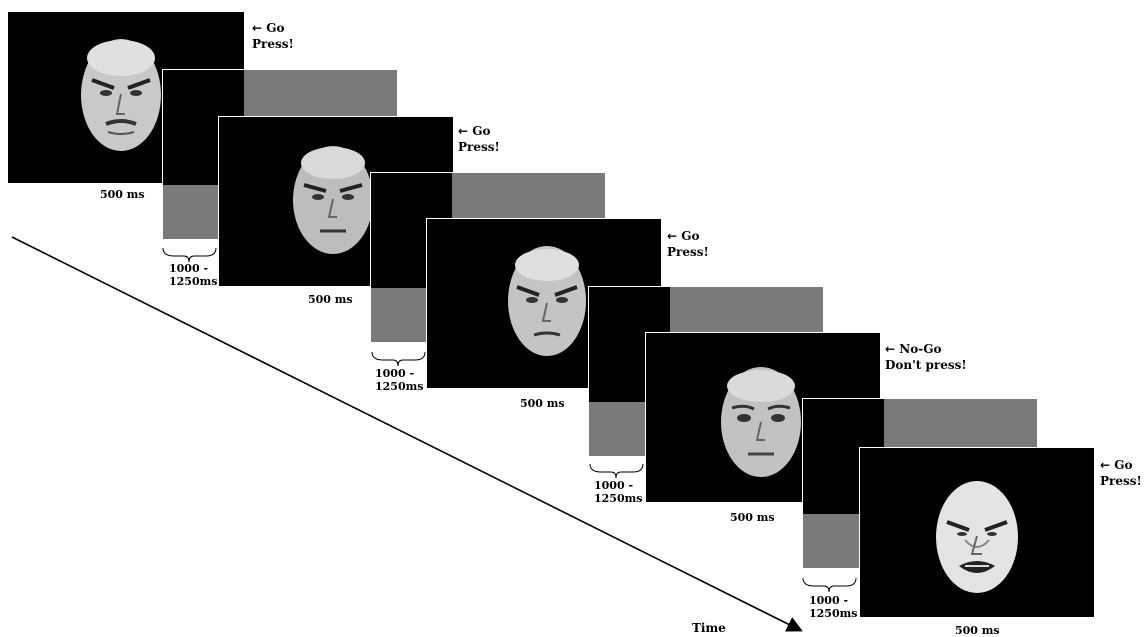  What do you see at coordinates (977, 537) in the screenshot?
I see `face-angry-female-snarl` at bounding box center [977, 537].